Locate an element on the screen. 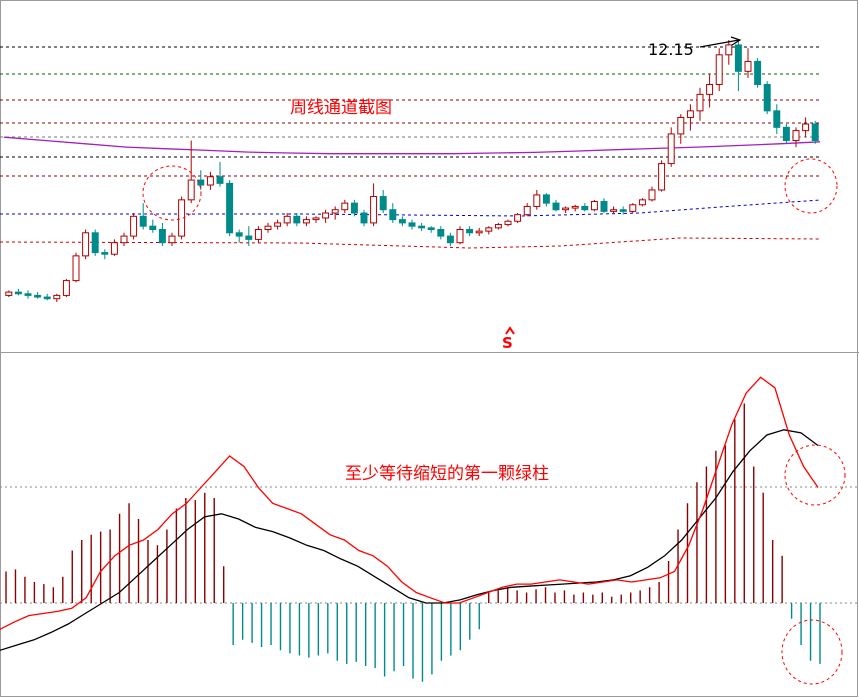 The width and height of the screenshot is (859, 698). highlight-circle-right is located at coordinates (811, 186).